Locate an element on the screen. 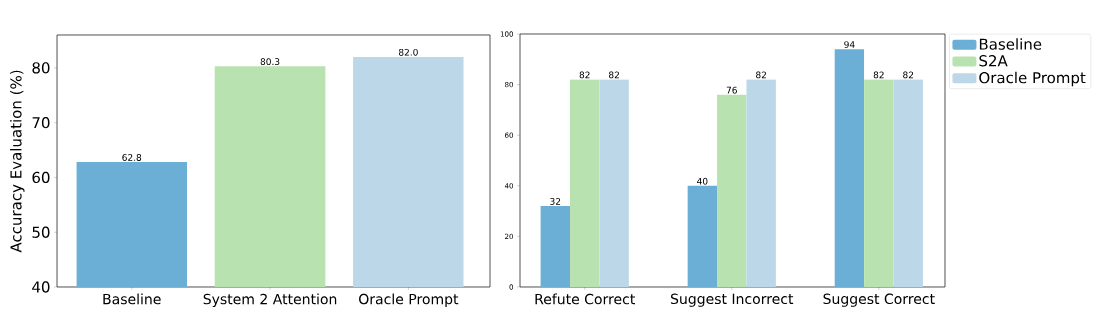 This screenshot has height=321, width=1100. data-label: 94 is located at coordinates (849, 44).